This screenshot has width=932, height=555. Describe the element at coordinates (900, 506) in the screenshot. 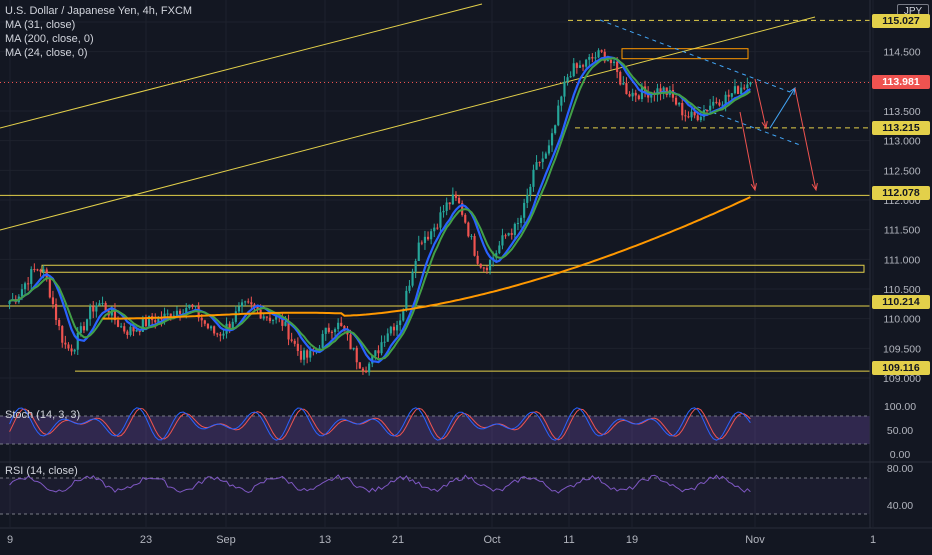

I see `rsi-tick-label: 40.00` at that location.